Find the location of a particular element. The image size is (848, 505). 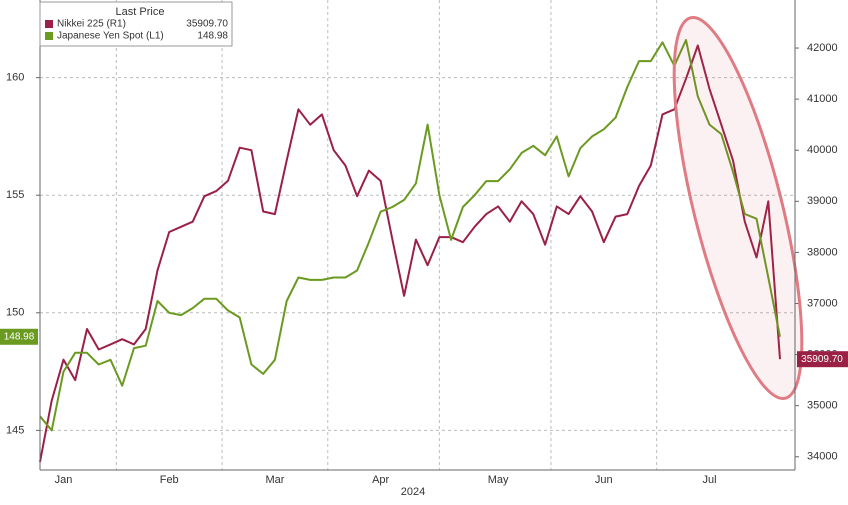

y2-tick-label: 41000 is located at coordinates (822, 99).